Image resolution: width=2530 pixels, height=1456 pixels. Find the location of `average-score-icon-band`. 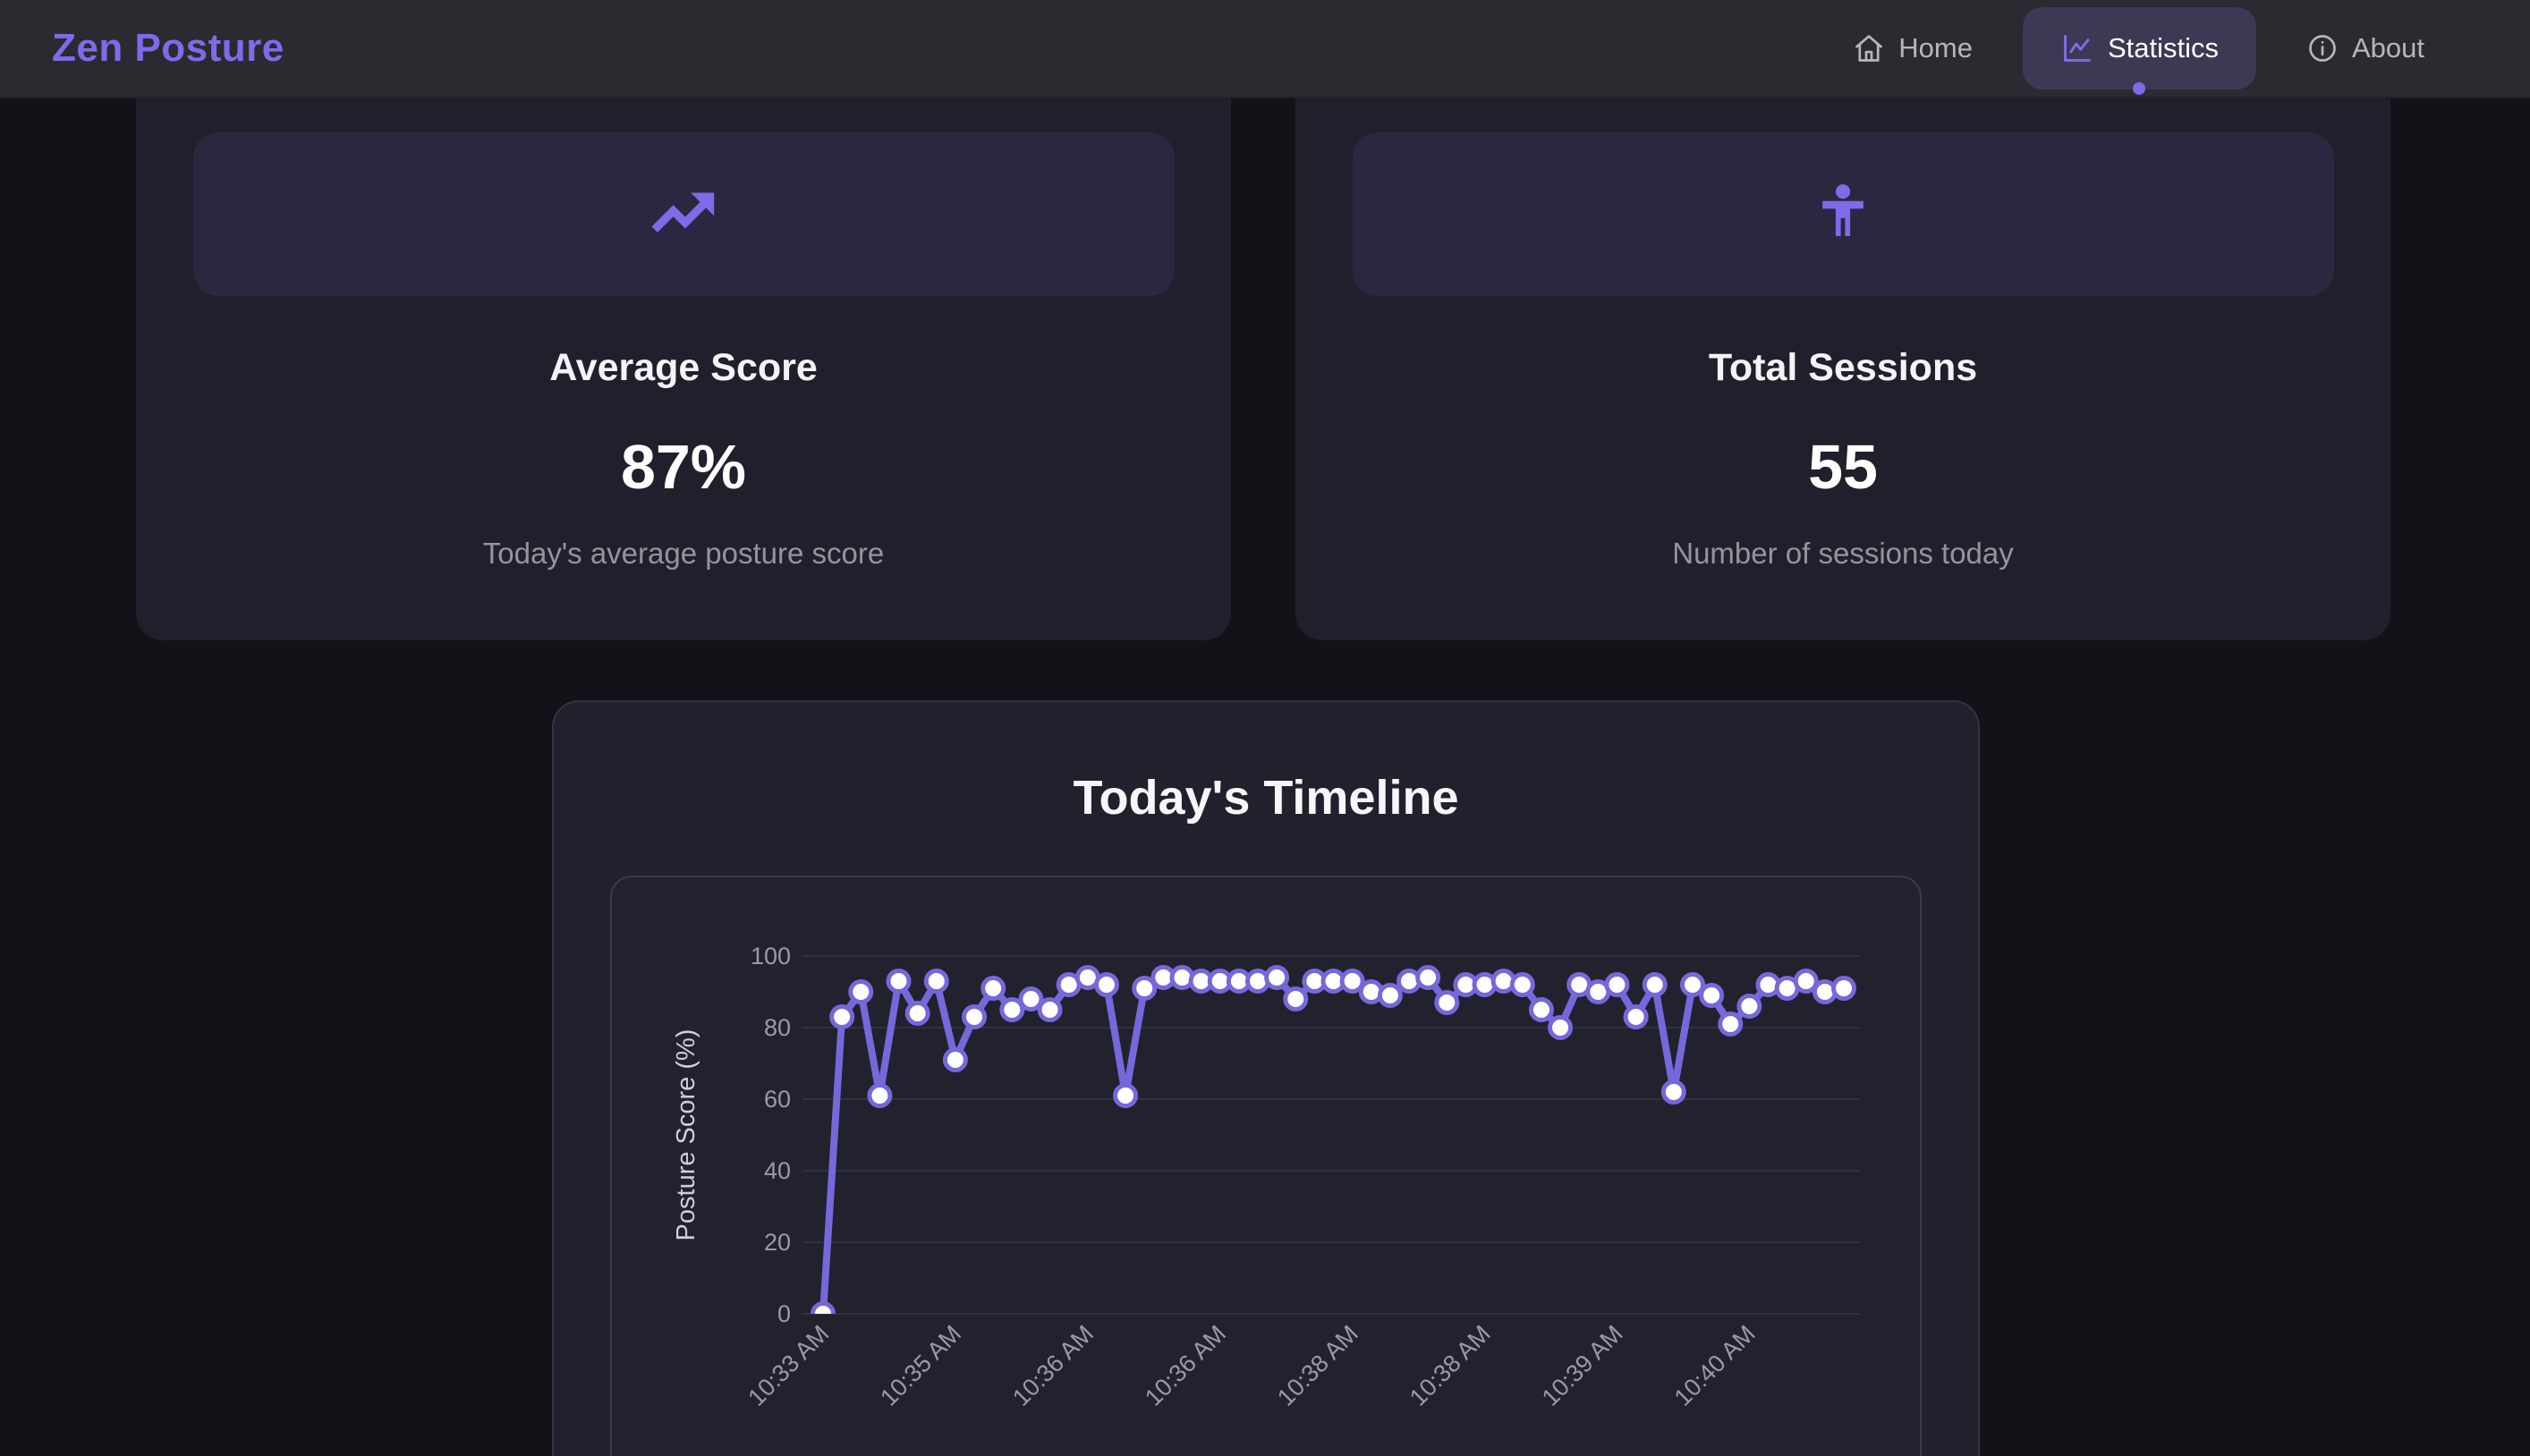

average-score-icon-band is located at coordinates (683, 214).